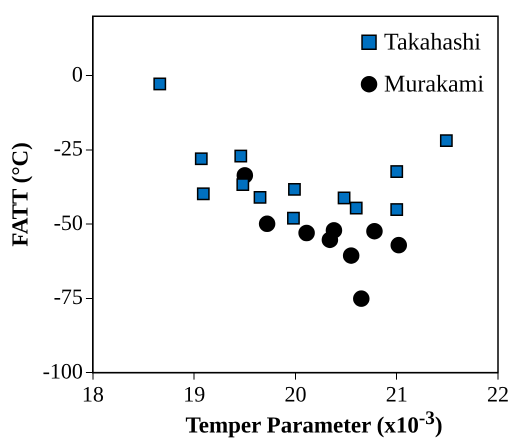 Image resolution: width=512 pixels, height=446 pixels. What do you see at coordinates (93, 394) in the screenshot?
I see `x-tick-label: 18` at bounding box center [93, 394].